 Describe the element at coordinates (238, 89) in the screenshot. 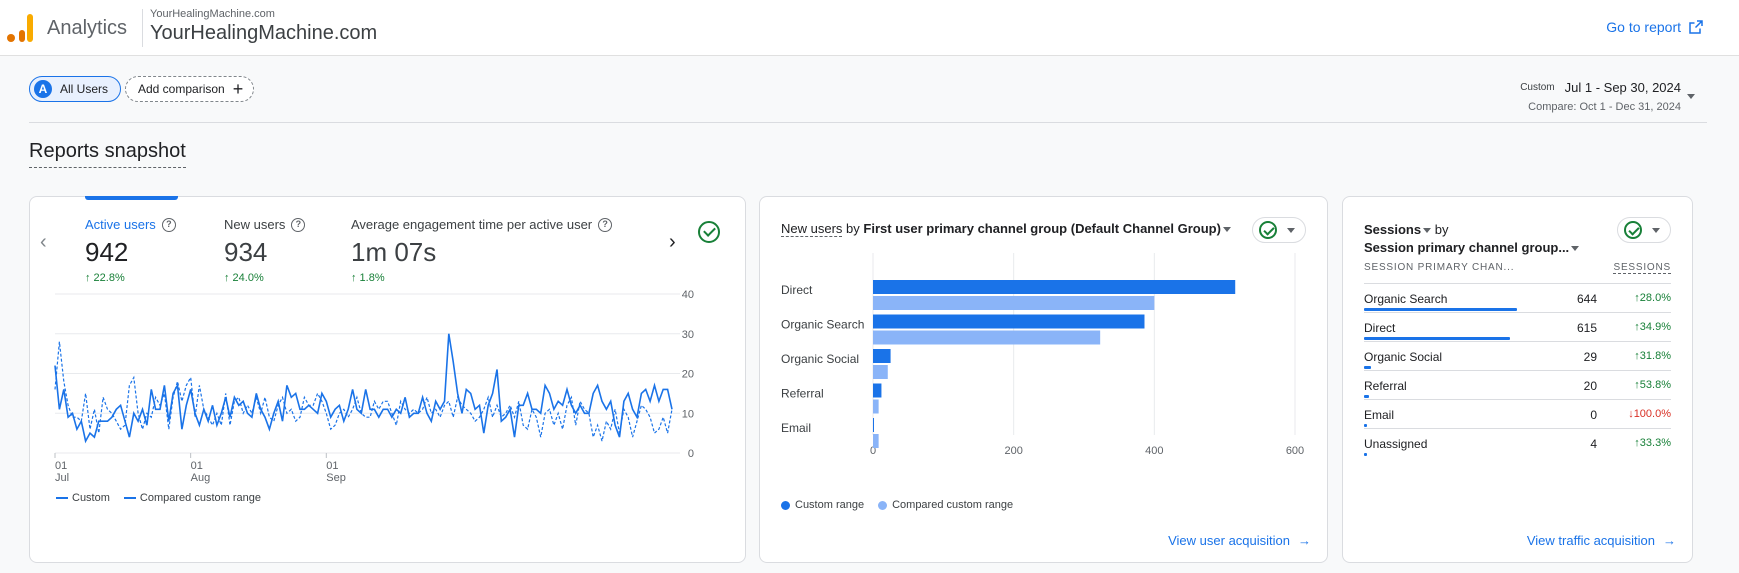

I see `plus-icon: +` at that location.